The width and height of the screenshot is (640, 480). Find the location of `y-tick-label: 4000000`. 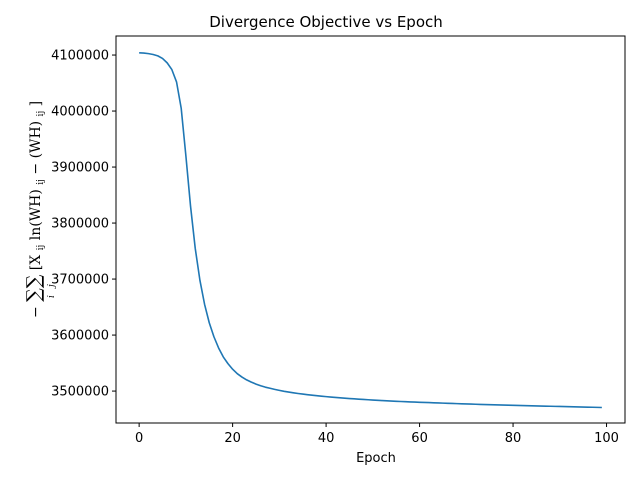

y-tick-label: 4000000 is located at coordinates (80, 112).